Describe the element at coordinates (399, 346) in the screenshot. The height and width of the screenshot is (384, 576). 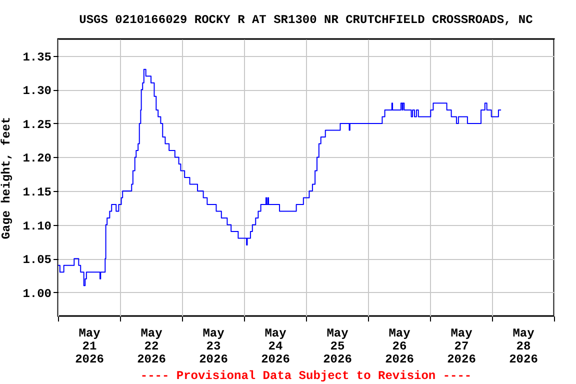
I see `x-tick-label: May 26 2026` at that location.